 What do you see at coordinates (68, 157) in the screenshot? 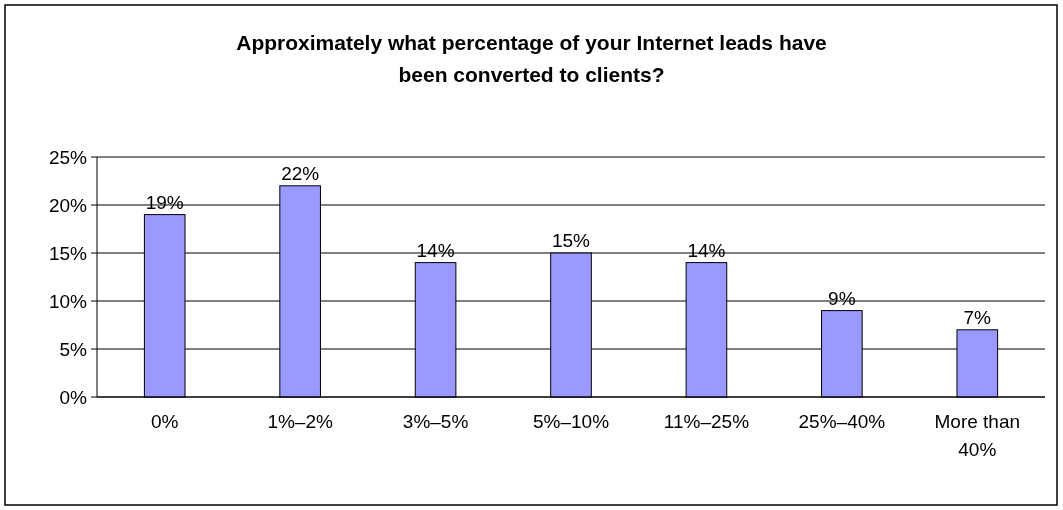
I see `y-tick-label: 25%` at bounding box center [68, 157].